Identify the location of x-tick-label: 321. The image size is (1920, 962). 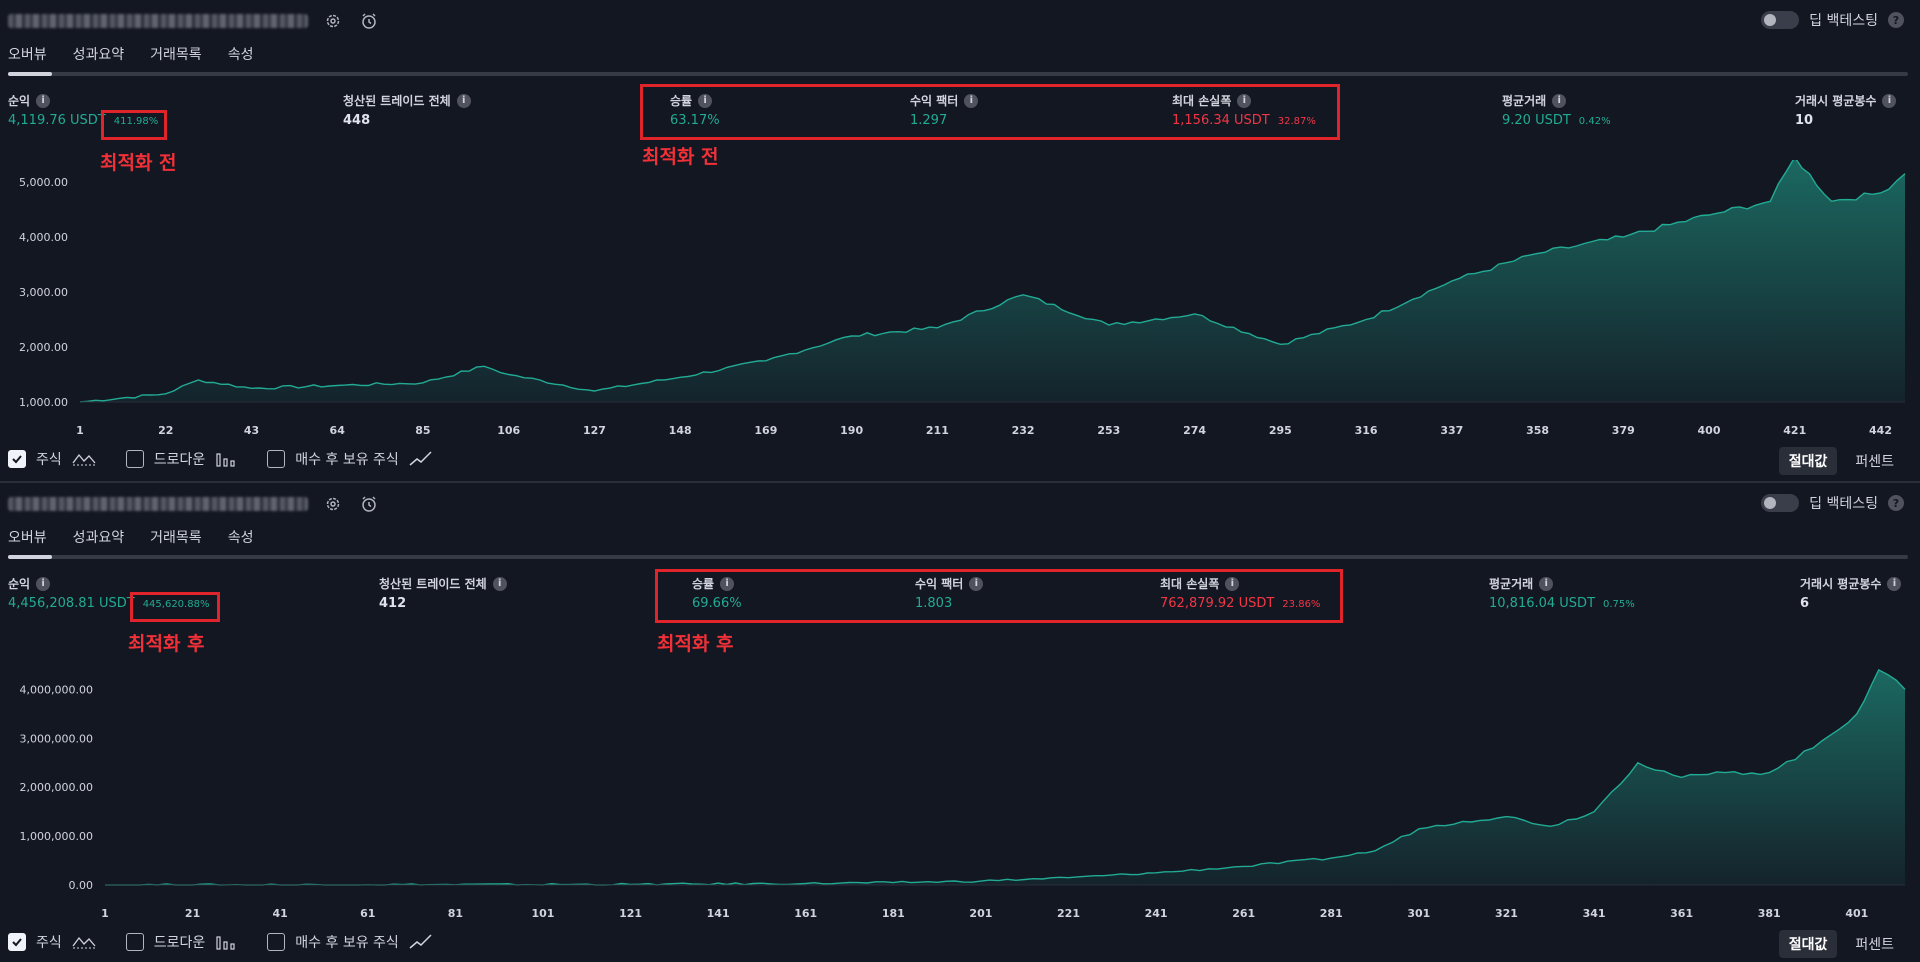
(1506, 913).